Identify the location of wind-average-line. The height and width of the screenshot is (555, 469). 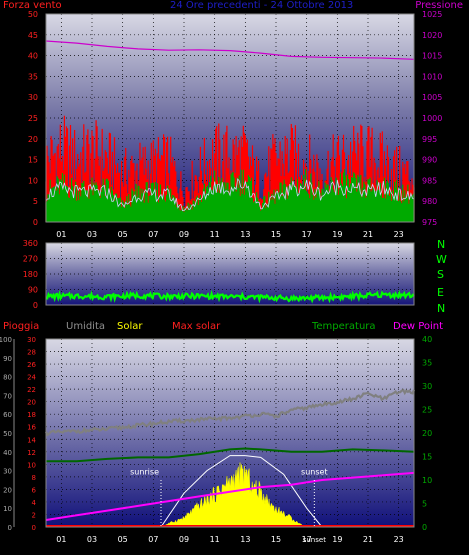
(230, 195).